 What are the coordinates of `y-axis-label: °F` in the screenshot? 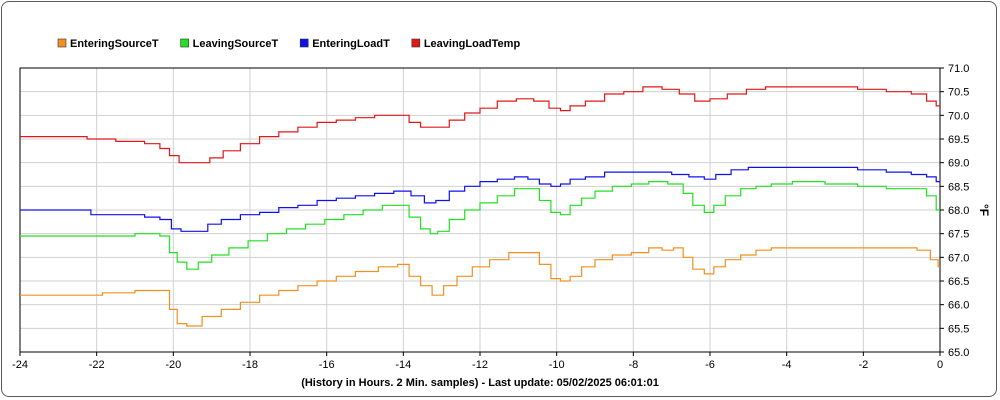 It's located at (984, 210).